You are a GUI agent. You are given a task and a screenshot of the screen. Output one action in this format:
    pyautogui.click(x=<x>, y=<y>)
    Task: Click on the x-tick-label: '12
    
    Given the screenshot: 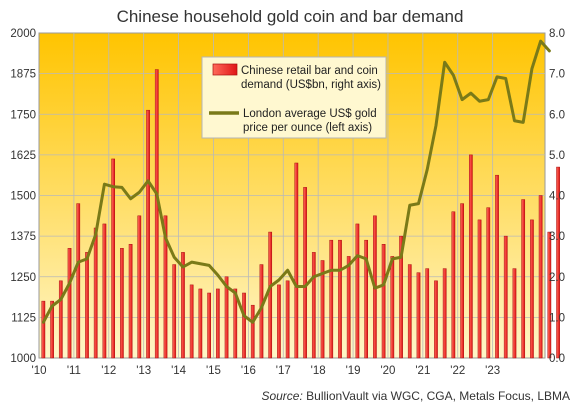 What is the action you would take?
    pyautogui.click(x=108, y=371)
    